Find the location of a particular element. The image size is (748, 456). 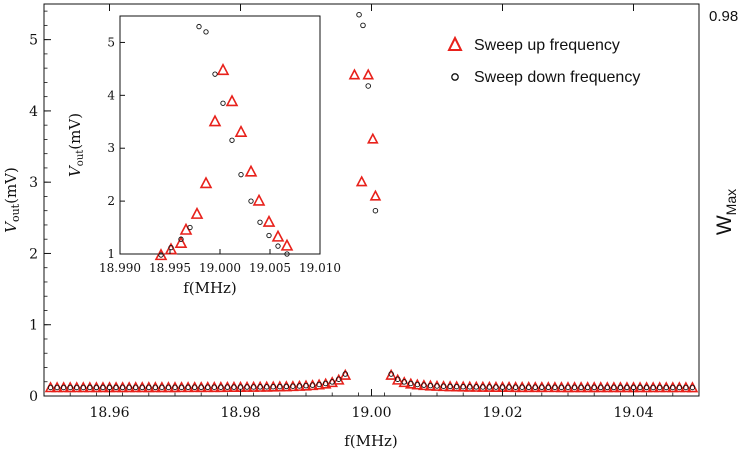

main-y-axis-symbol: V is located at coordinates (11, 226).